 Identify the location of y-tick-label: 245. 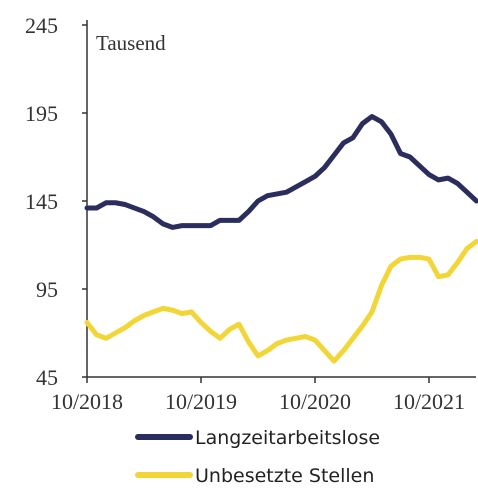
(41, 25).